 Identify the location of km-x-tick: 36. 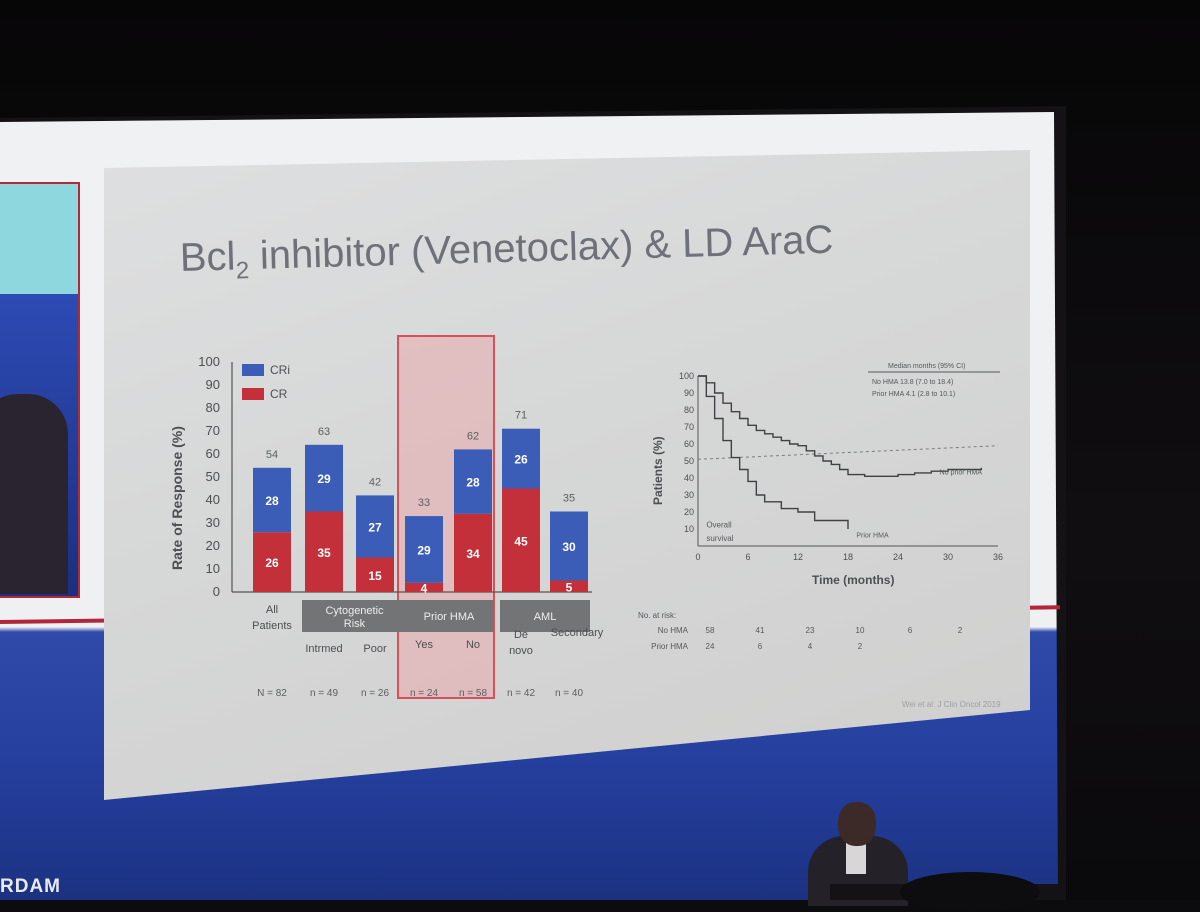
(998, 557).